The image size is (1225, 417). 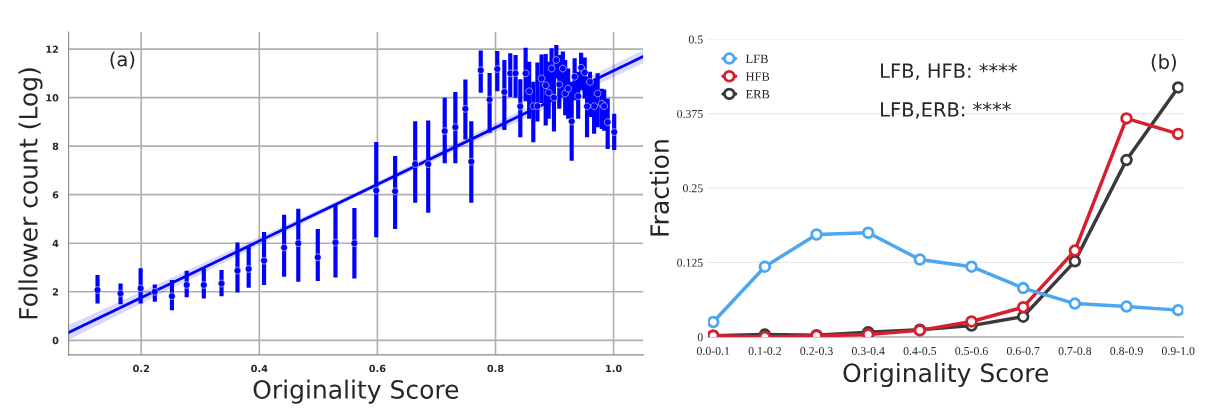 I want to click on y-tick-label: 4, so click(x=55, y=243).